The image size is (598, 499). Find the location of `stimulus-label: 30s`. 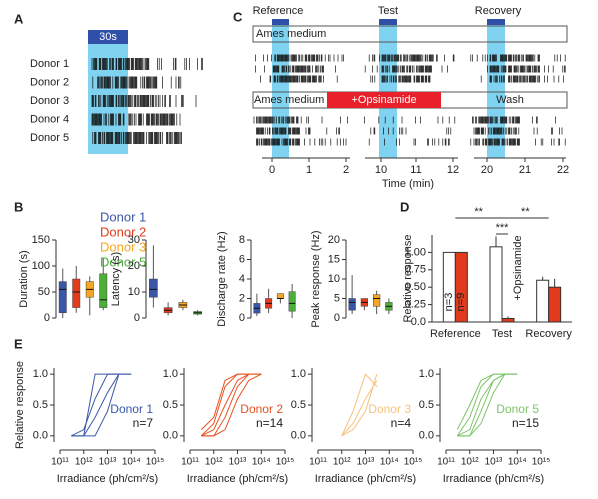

stimulus-label: 30s is located at coordinates (108, 37).